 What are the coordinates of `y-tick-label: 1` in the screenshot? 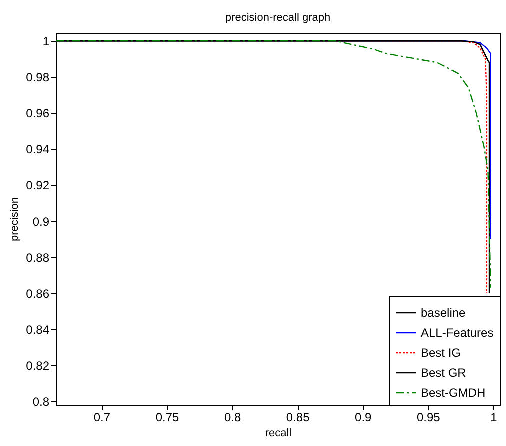 It's located at (46, 41).